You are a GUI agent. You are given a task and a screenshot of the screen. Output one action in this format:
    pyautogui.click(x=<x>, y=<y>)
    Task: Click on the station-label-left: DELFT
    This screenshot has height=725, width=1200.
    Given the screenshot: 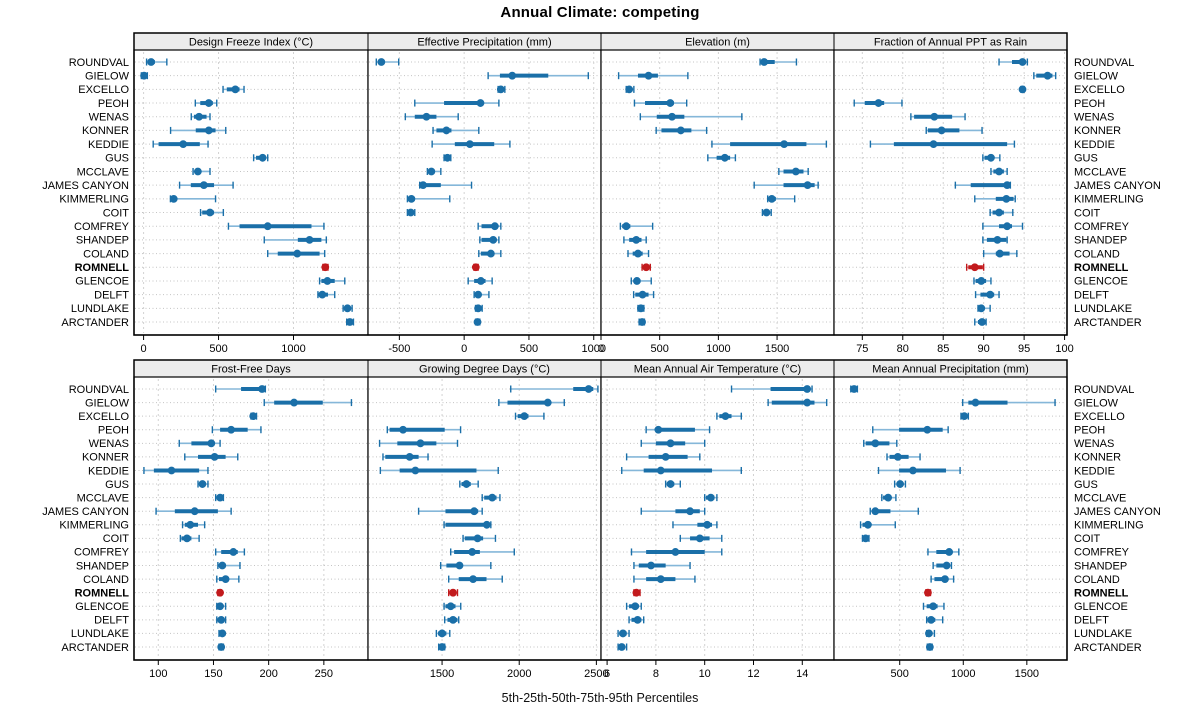 What is the action you would take?
    pyautogui.click(x=111, y=621)
    